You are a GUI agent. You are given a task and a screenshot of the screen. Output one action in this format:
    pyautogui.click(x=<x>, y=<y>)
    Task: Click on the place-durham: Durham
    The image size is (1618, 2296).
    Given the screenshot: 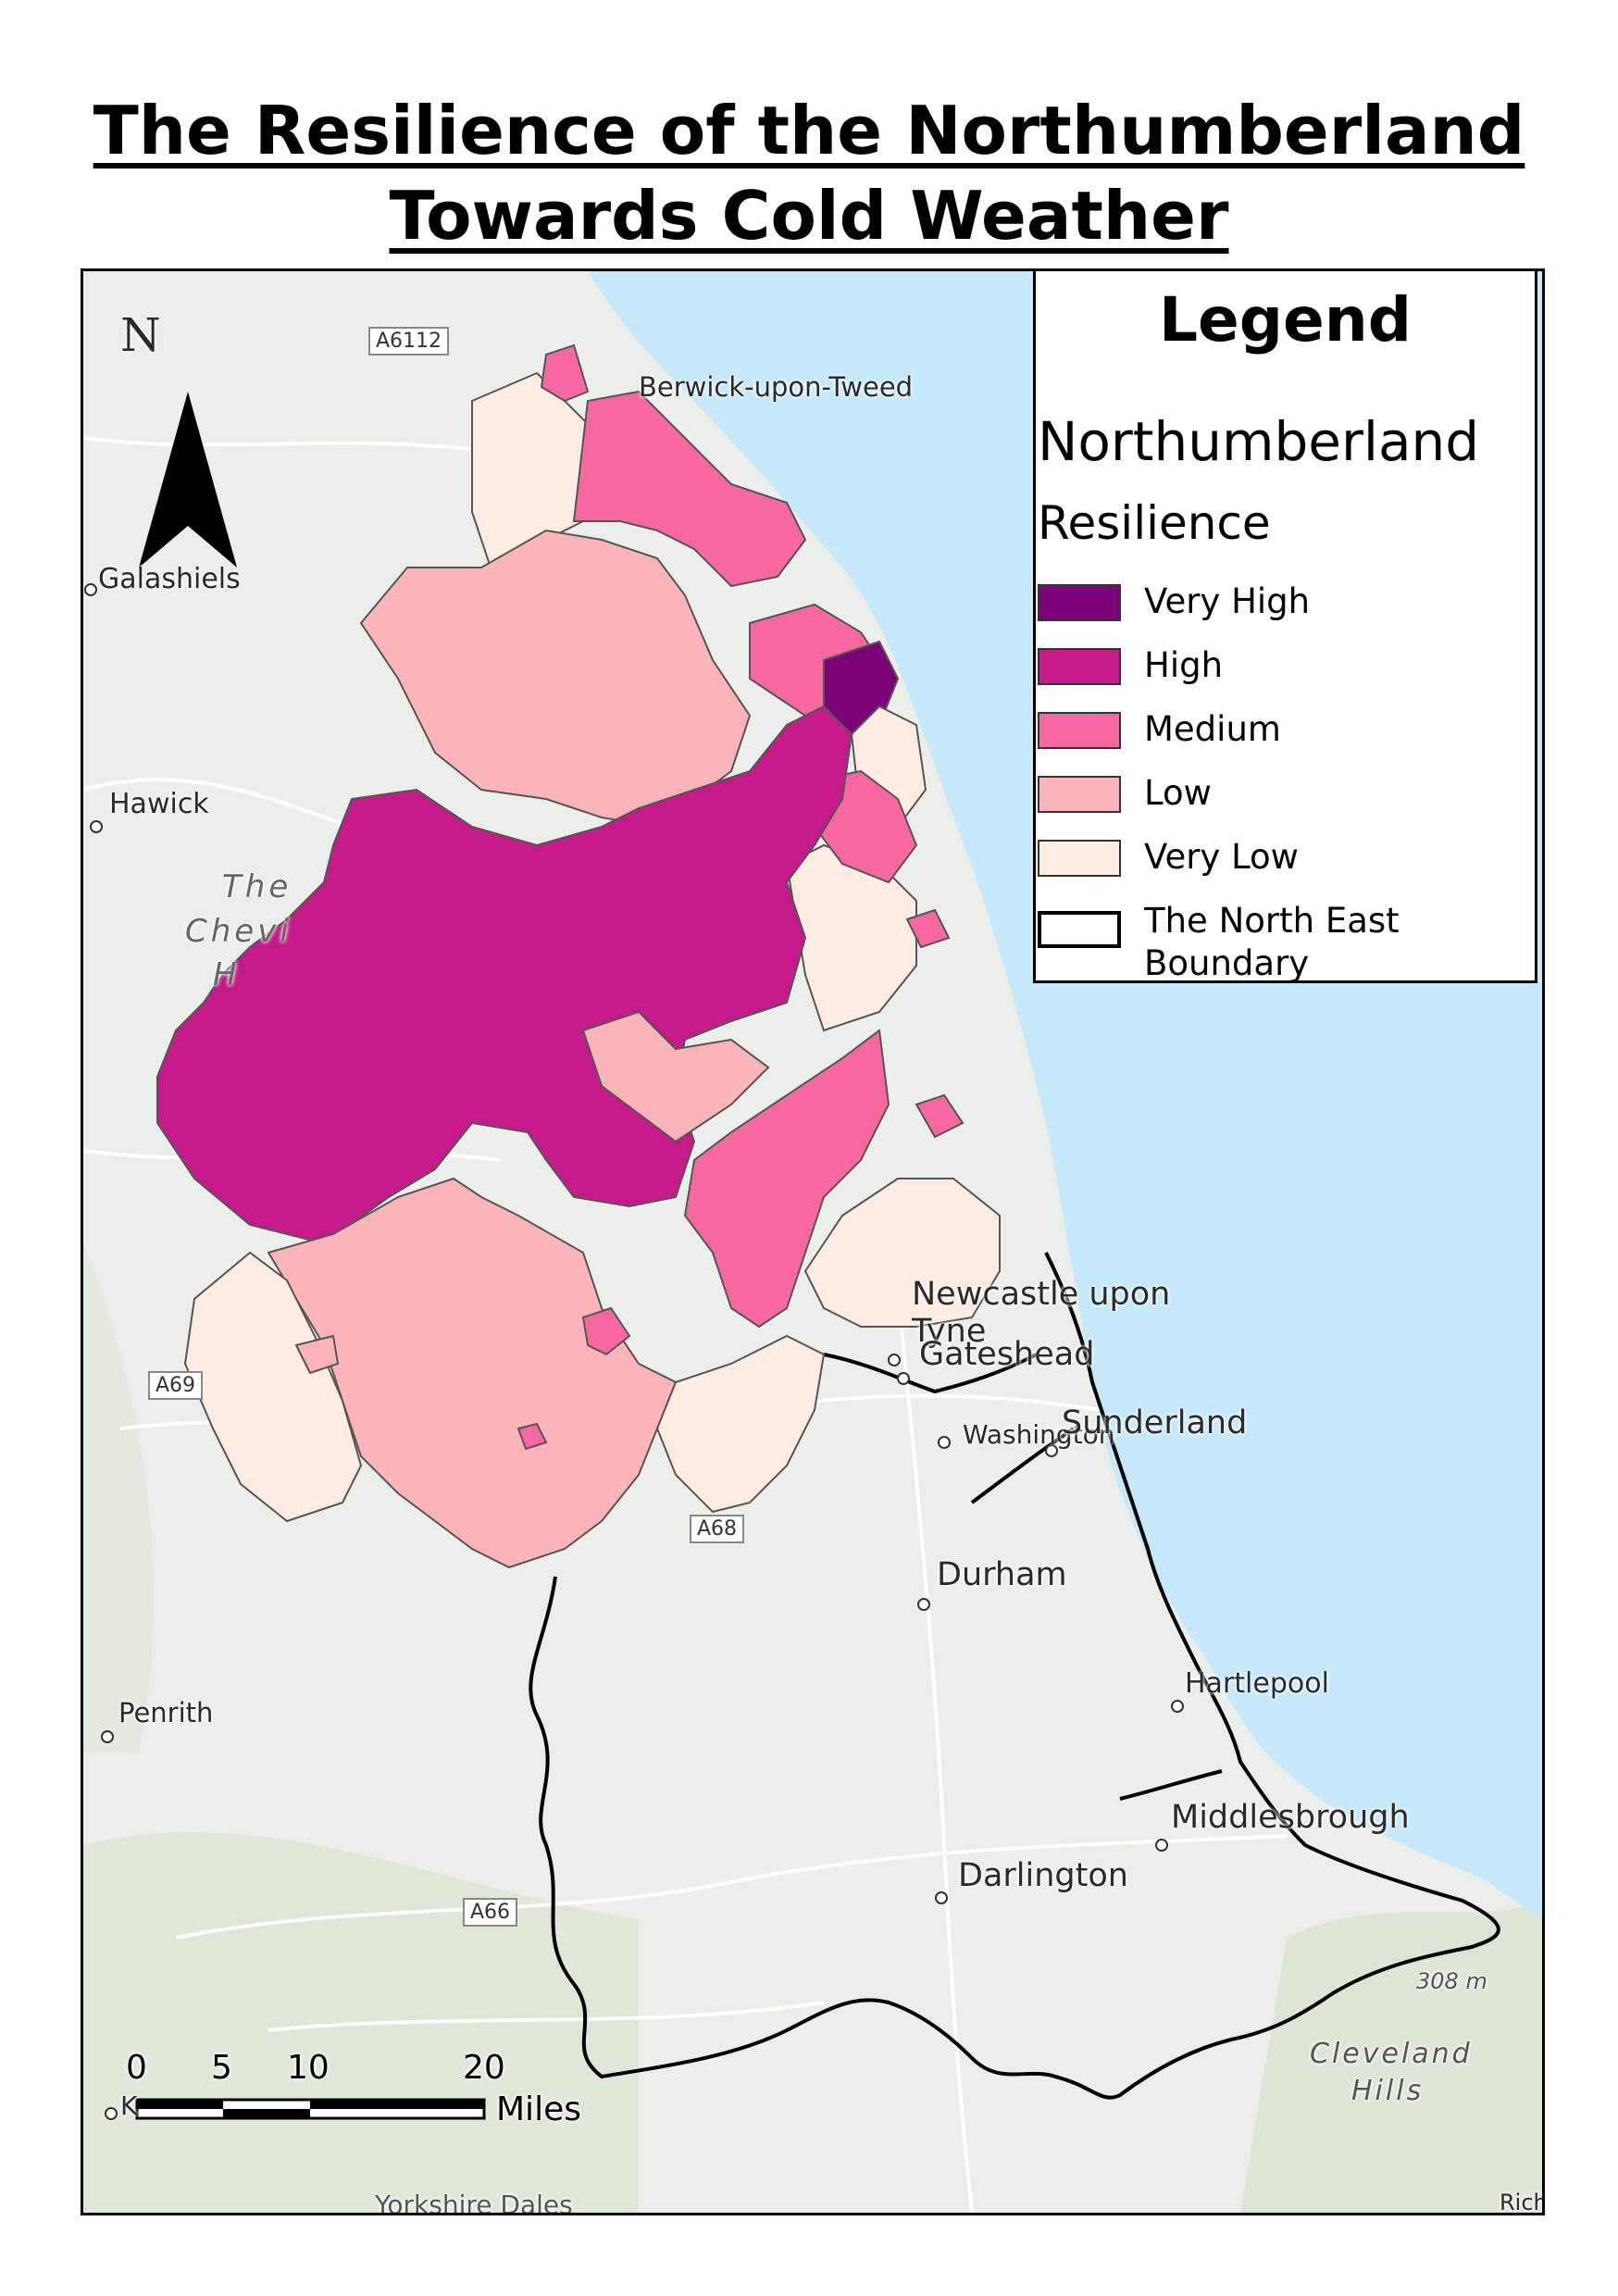 What is the action you would take?
    pyautogui.click(x=1002, y=1574)
    